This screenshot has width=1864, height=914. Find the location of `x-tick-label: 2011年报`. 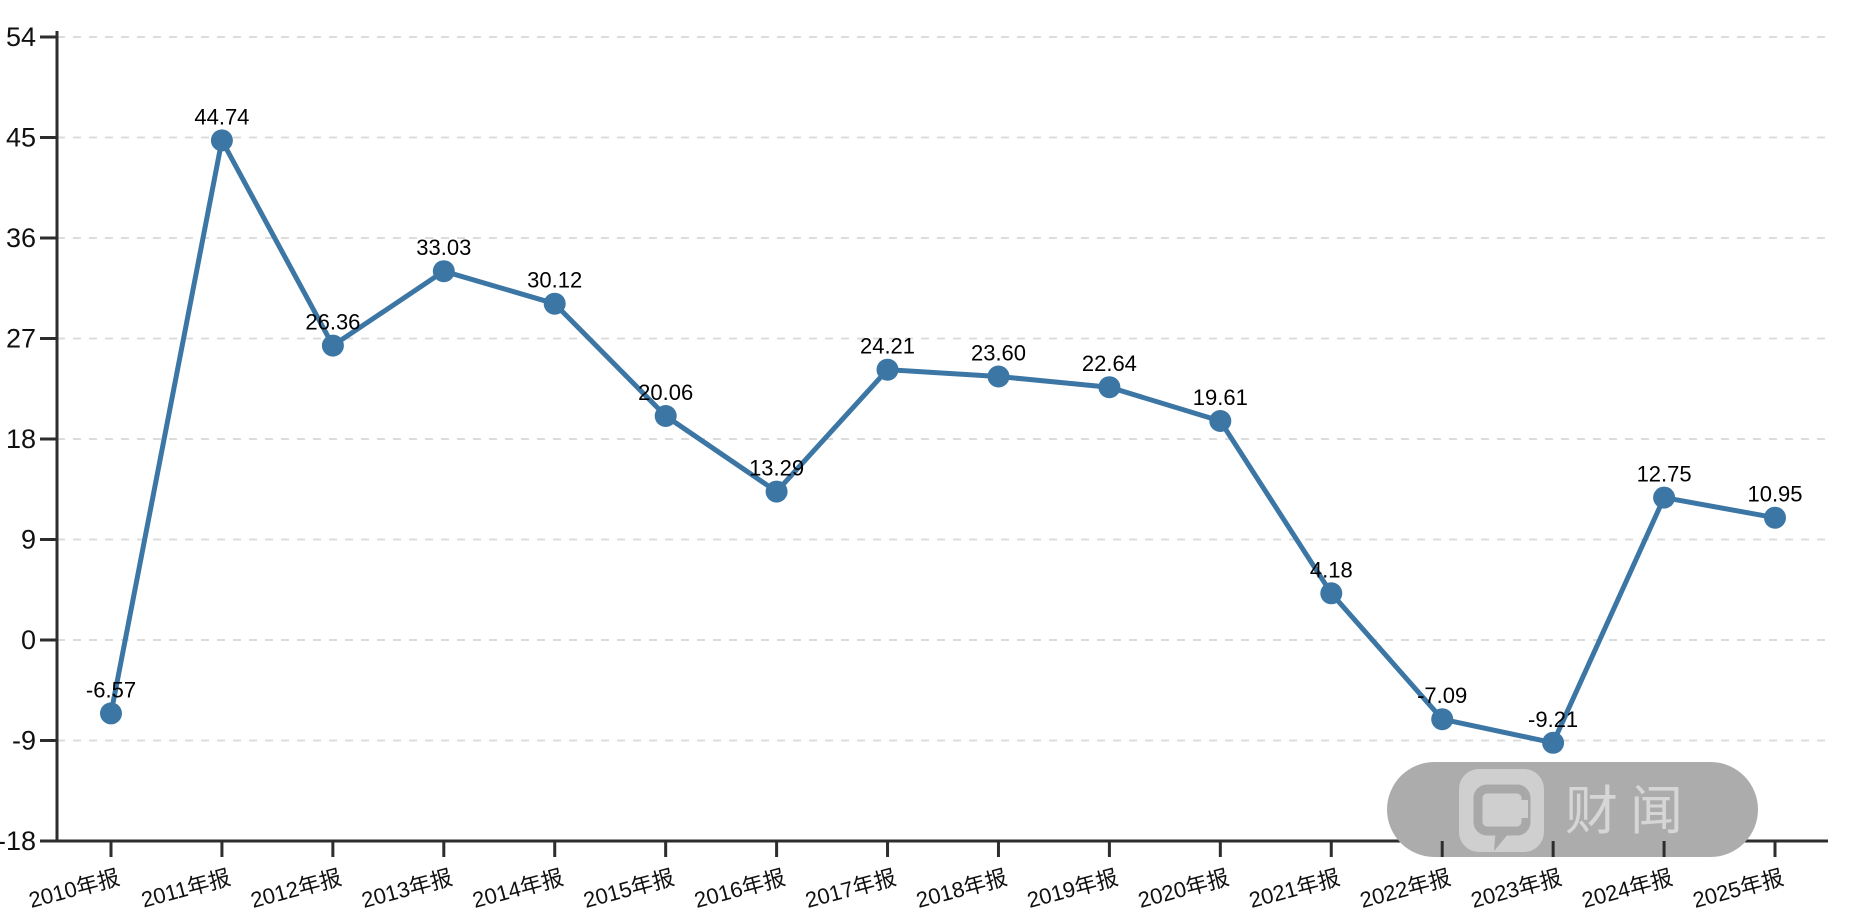

x-tick-label: 2011年报 is located at coordinates (186, 889).